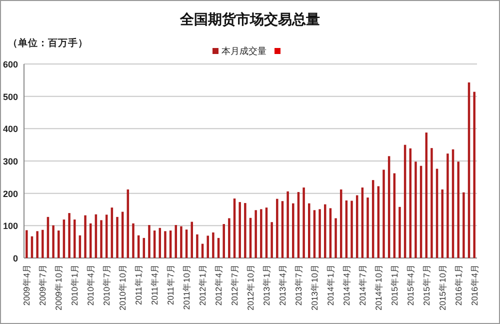  I want to click on x-tick-label: 2011年10月, so click(187, 287).